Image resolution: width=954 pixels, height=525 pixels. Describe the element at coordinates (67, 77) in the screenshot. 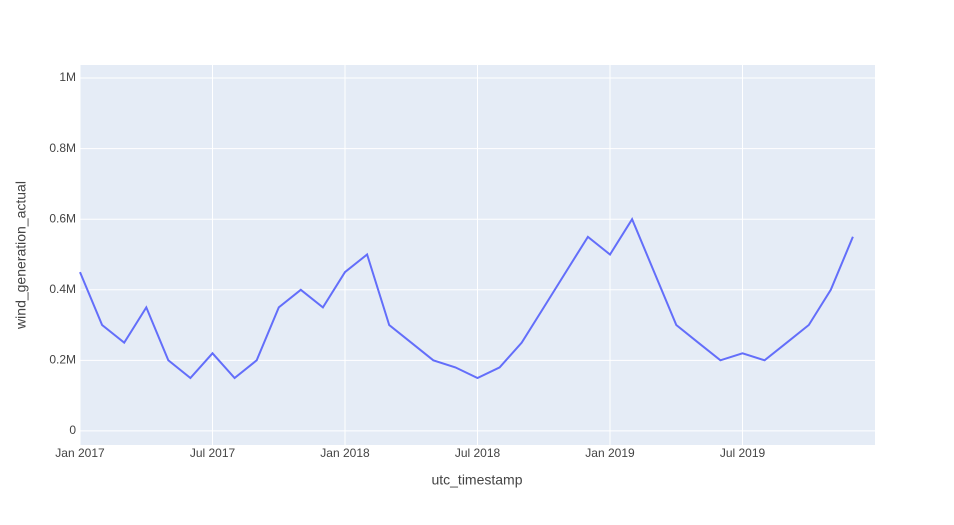

I see `y-tick-label: 1M` at that location.